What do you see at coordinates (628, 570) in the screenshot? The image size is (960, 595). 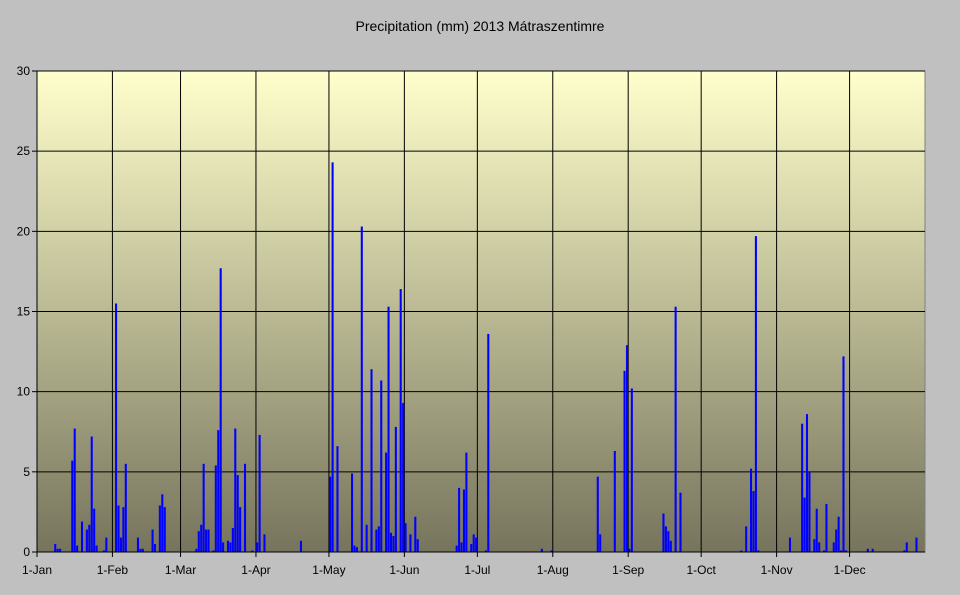 I see `x-tick-label: 1-Sep` at bounding box center [628, 570].